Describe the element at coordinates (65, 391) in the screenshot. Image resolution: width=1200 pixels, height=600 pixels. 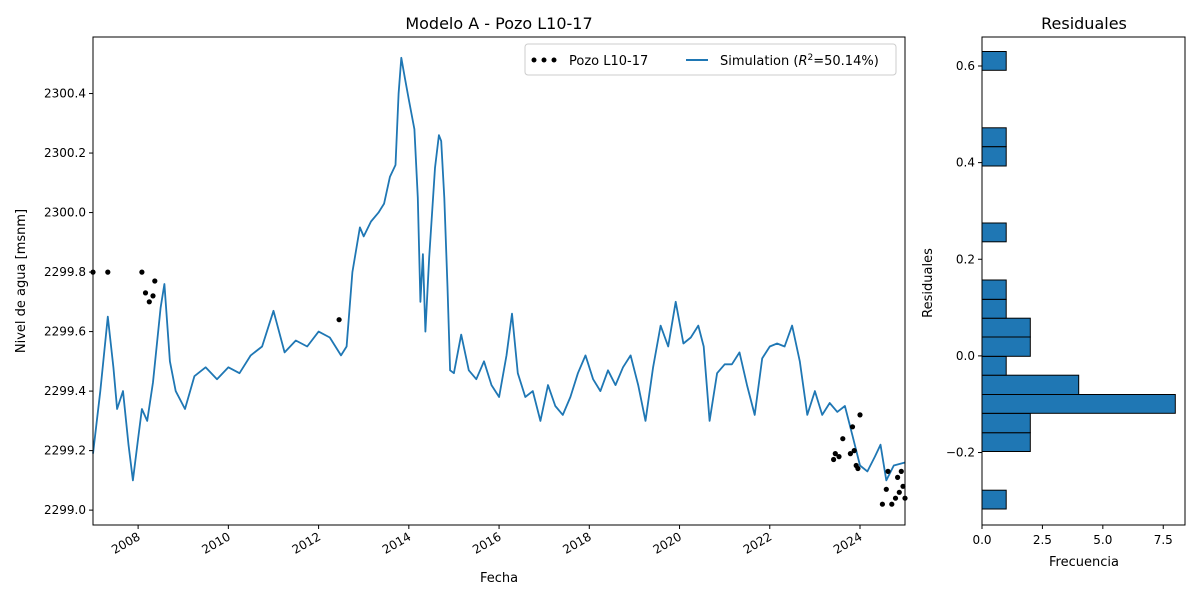
I see `y-tick-label-2299.4: 2299.4` at that location.